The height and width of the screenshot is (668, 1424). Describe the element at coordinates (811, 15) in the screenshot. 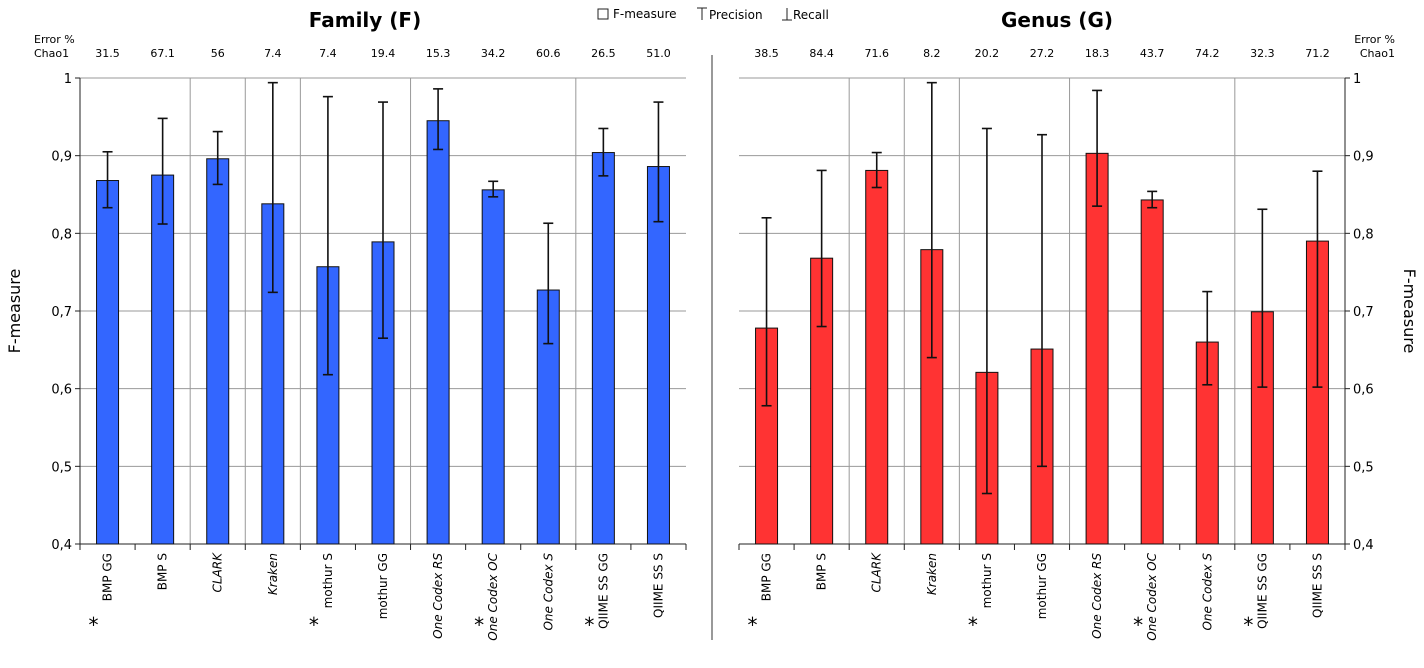

I see `legend-recall-label: Recall` at that location.